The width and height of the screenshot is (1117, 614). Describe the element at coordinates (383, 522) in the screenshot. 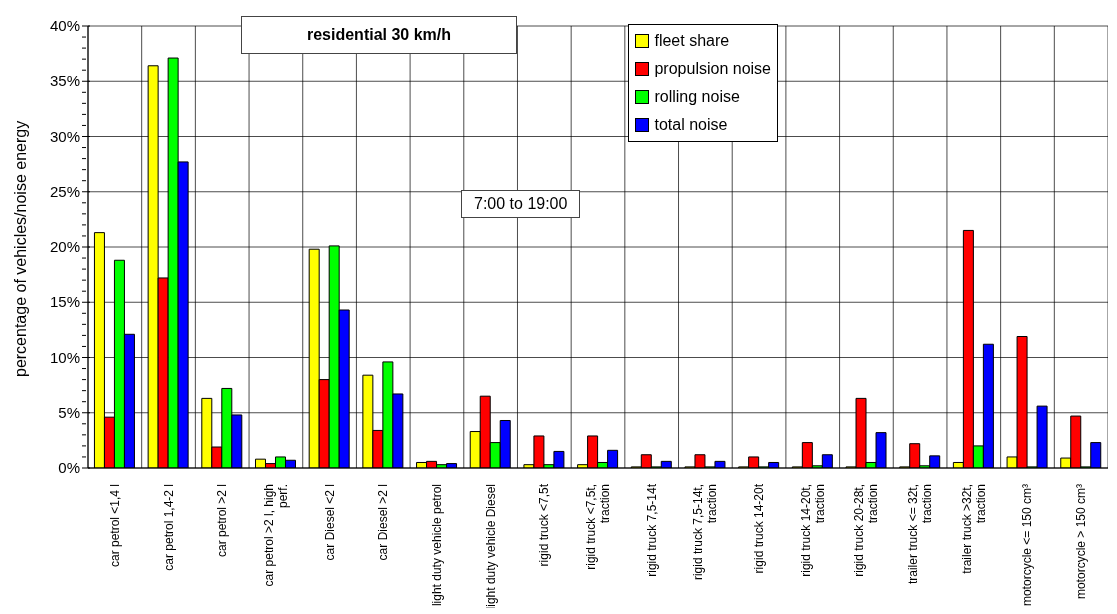

I see `x-tick-label: car Diesel >2 l` at that location.